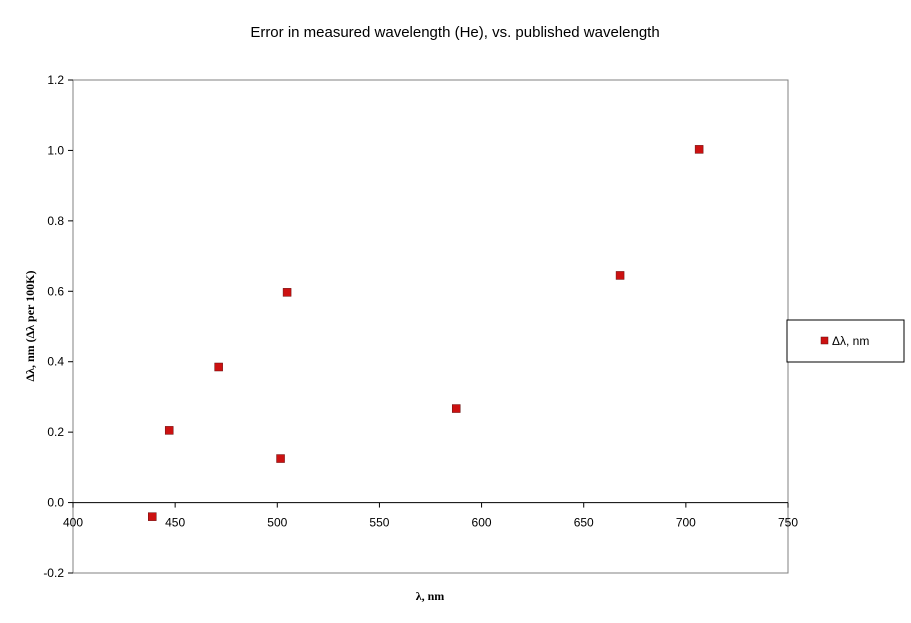 The height and width of the screenshot is (623, 911). What do you see at coordinates (73, 523) in the screenshot?
I see `x-tick-label: 400` at bounding box center [73, 523].